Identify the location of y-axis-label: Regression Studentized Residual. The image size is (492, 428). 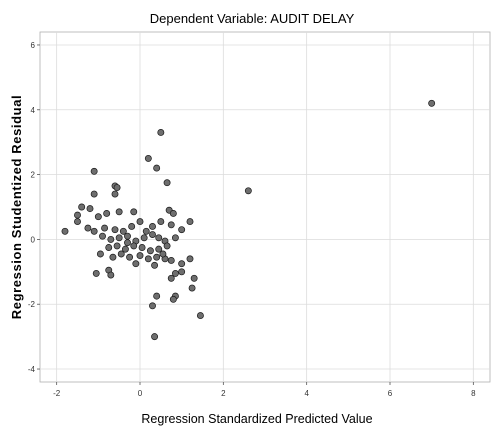
(16, 207).